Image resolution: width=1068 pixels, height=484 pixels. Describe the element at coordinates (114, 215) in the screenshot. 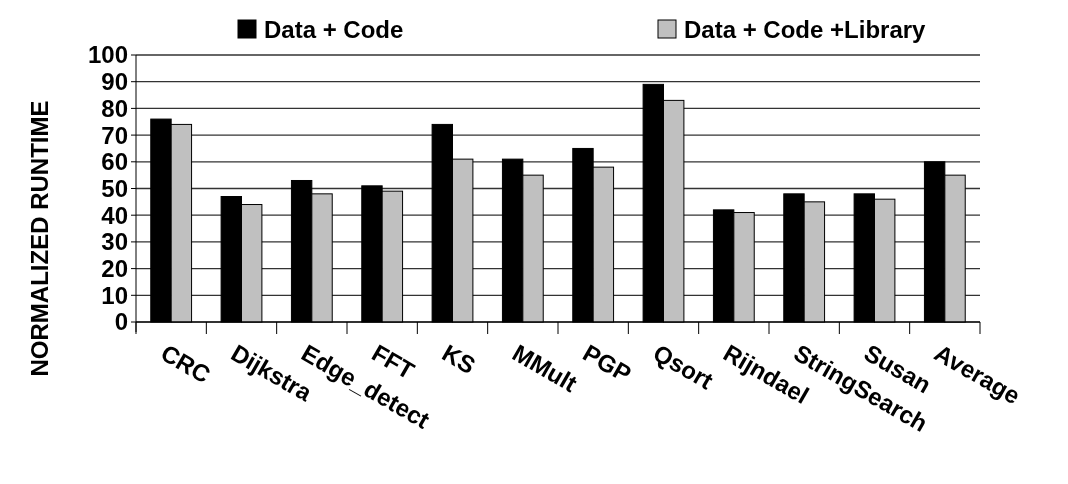

I see `y-tick-label: 40` at that location.